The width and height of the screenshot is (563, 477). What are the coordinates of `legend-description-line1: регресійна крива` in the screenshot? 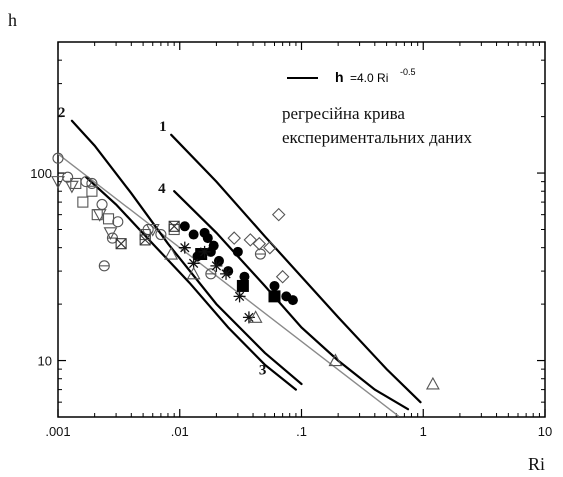 It's located at (343, 113).